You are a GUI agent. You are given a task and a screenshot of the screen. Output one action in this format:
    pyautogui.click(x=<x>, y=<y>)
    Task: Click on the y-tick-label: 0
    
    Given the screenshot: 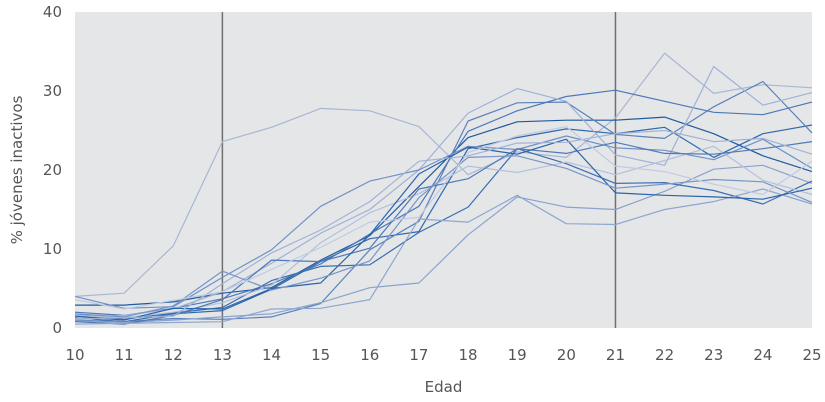 What is the action you would take?
    pyautogui.click(x=57, y=328)
    